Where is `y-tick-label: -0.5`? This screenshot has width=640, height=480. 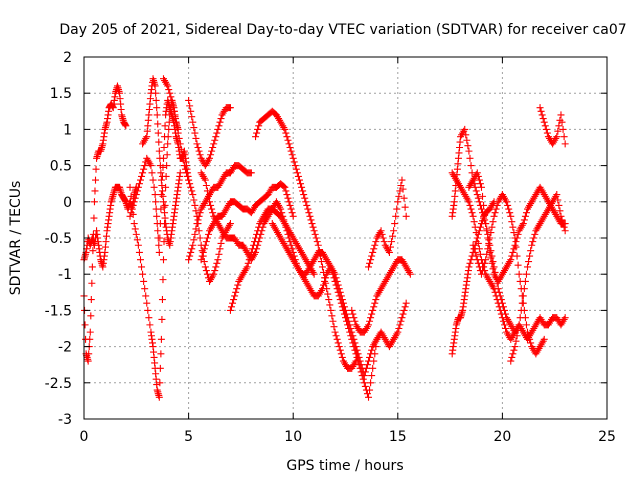
y-tick-label: -0.5 is located at coordinates (58, 239).